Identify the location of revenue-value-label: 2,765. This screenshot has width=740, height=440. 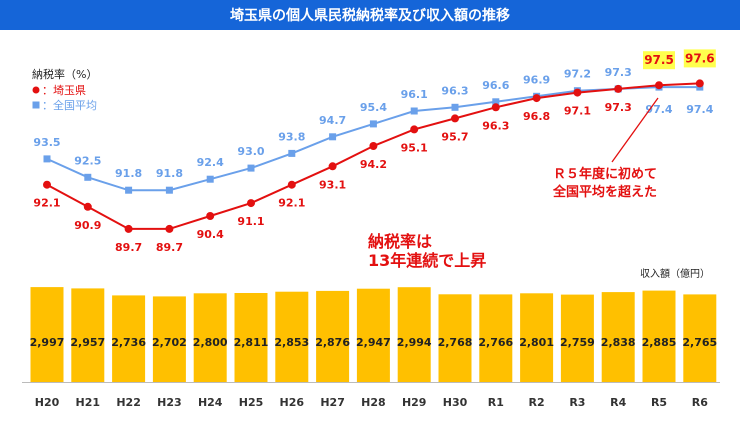
(699, 342).